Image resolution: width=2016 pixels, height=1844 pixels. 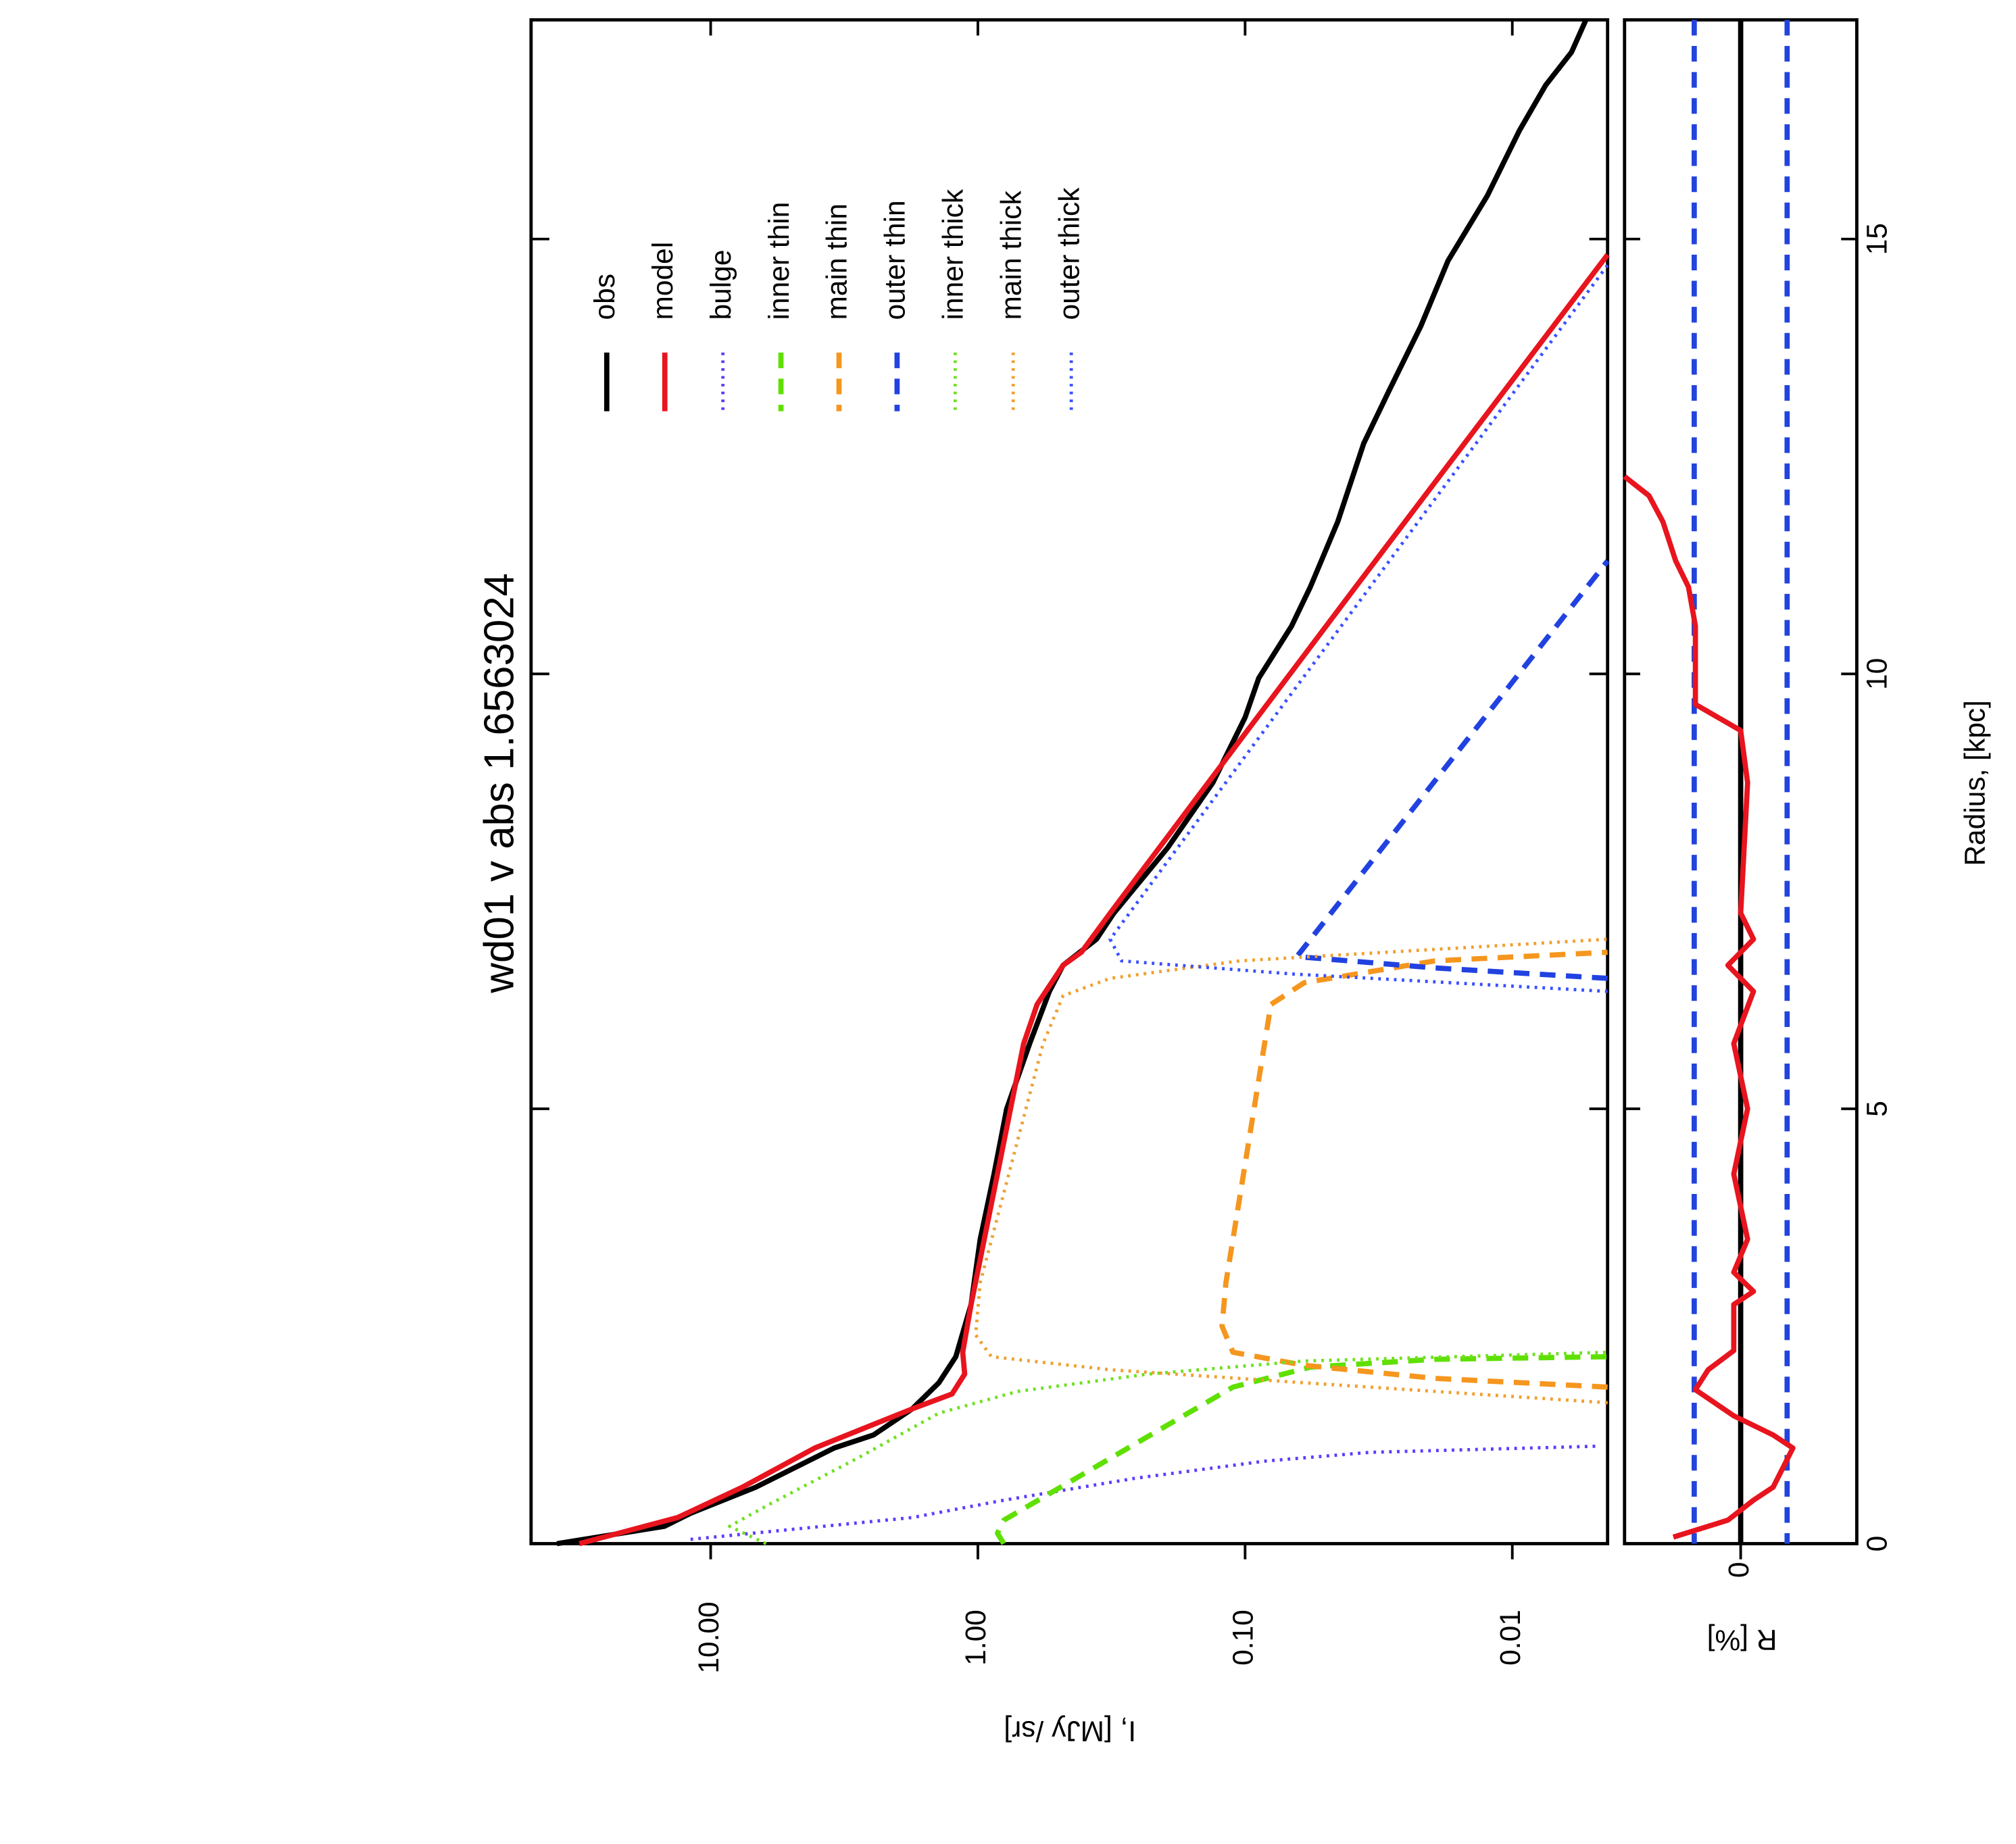 I want to click on x-tick-label: 5, so click(x=1876, y=1109).